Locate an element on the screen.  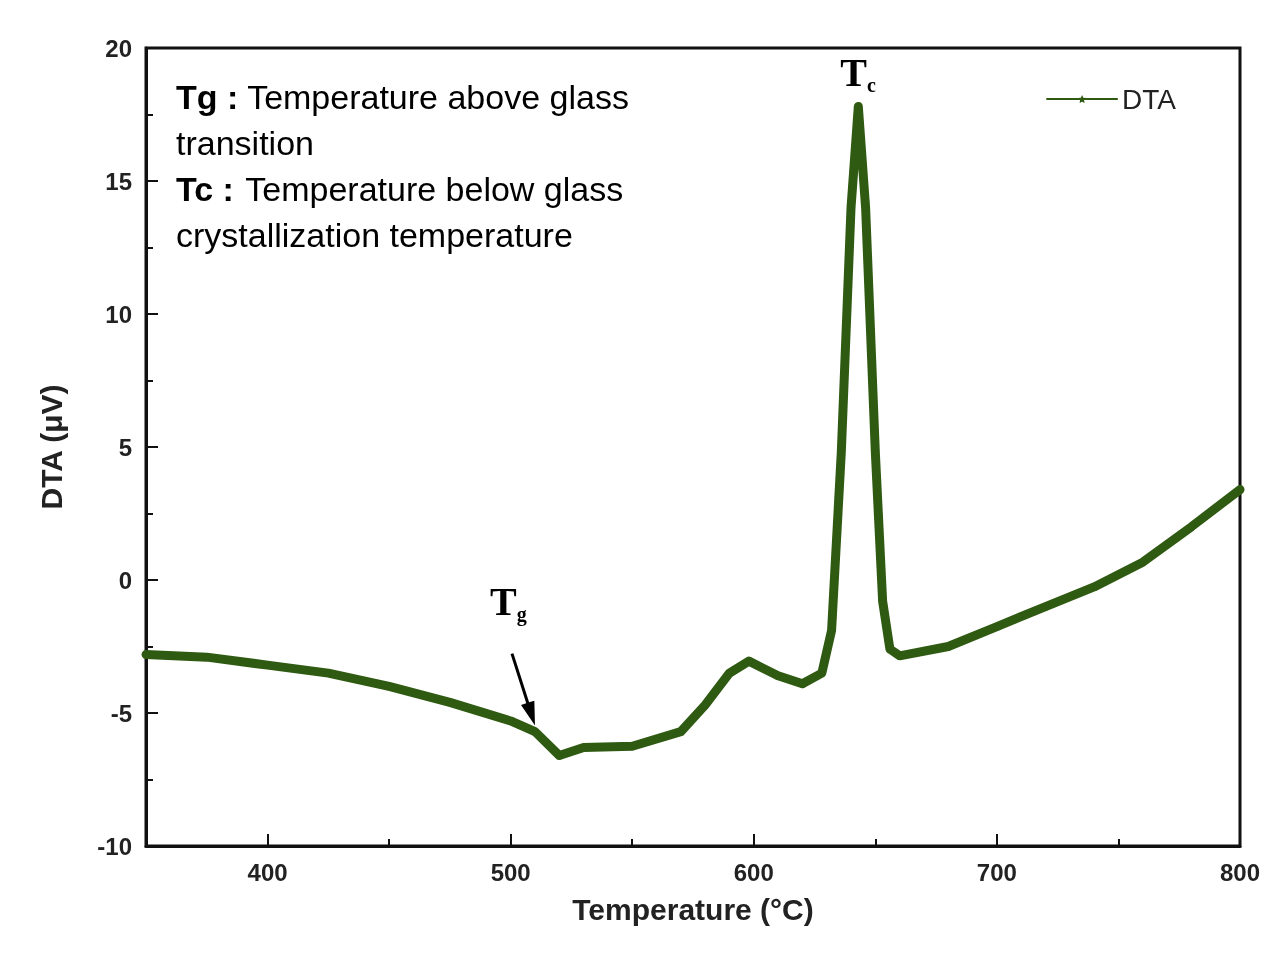
x-tick-label: 800 is located at coordinates (1240, 872).